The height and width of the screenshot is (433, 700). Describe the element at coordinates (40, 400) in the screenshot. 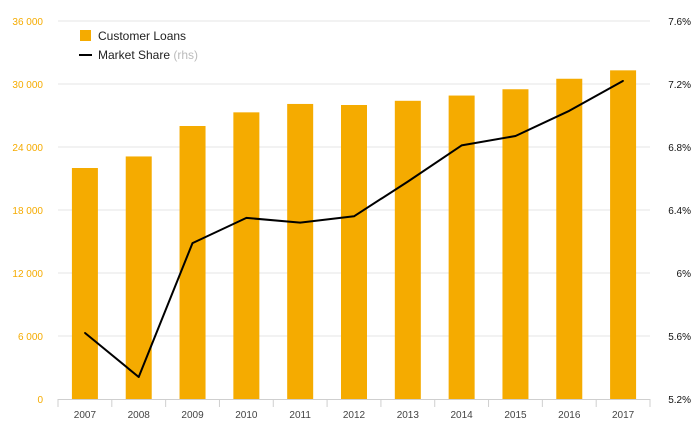

I see `left-axis-tick-label: 0` at that location.